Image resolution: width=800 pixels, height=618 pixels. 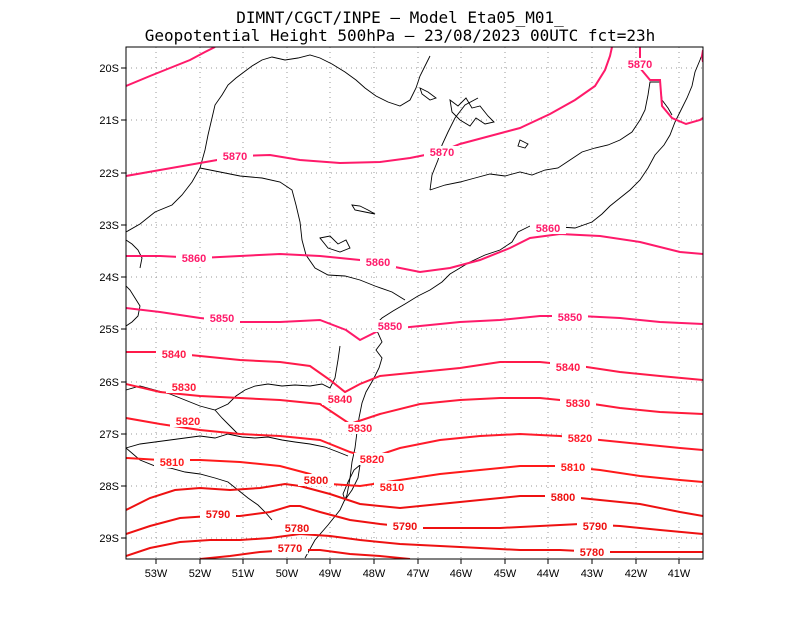 What do you see at coordinates (461, 574) in the screenshot?
I see `lon-label: 46W` at bounding box center [461, 574].